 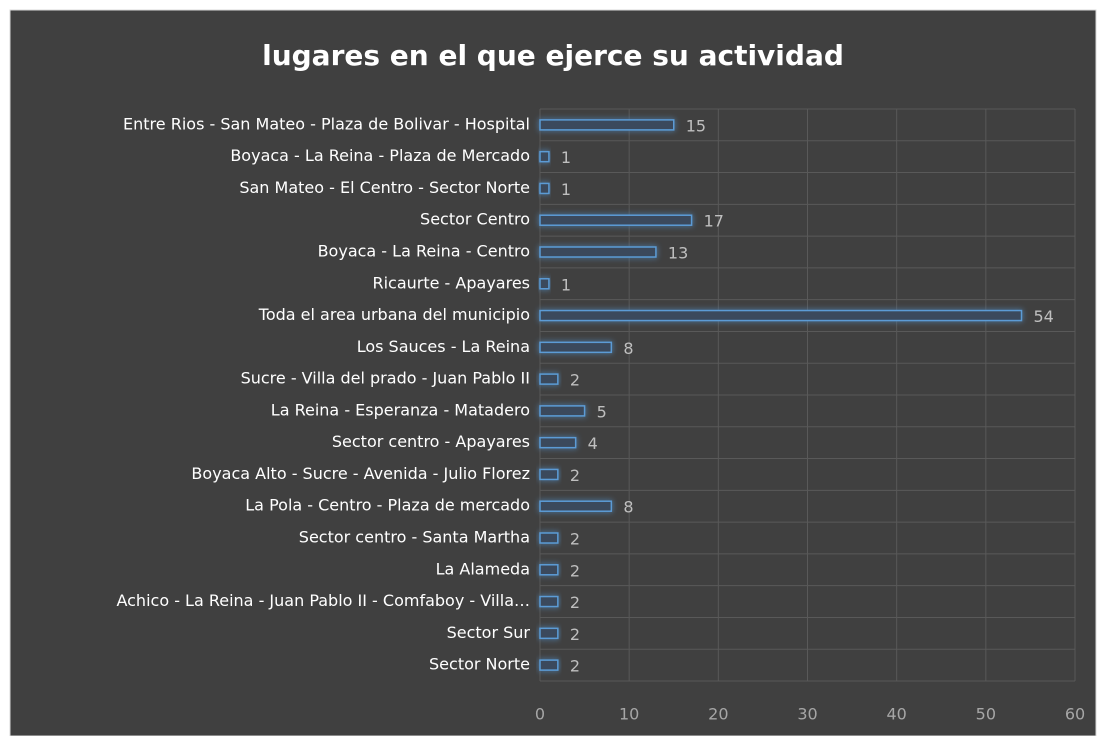 I want to click on y-tick-label: Sector centro - Santa Martha, so click(x=414, y=537).